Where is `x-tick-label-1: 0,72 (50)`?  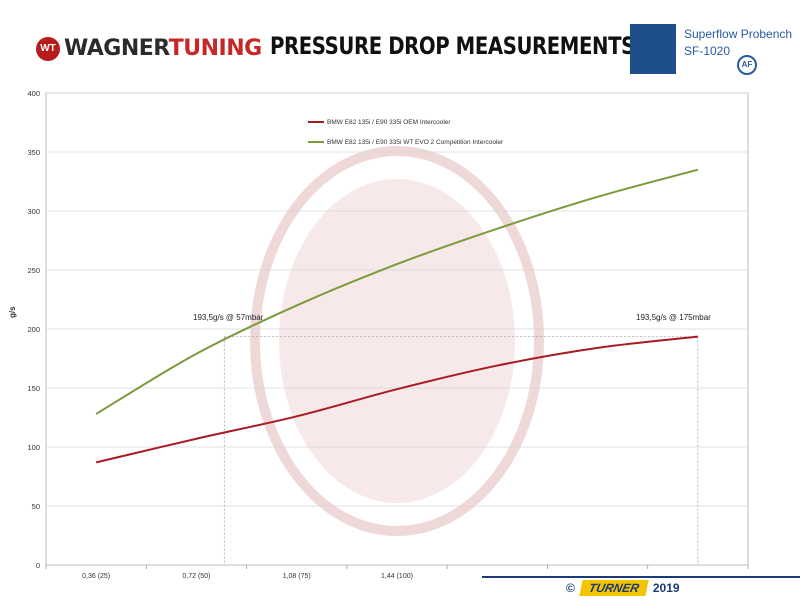
x-tick-label-1: 0,72 (50) is located at coordinates (196, 576).